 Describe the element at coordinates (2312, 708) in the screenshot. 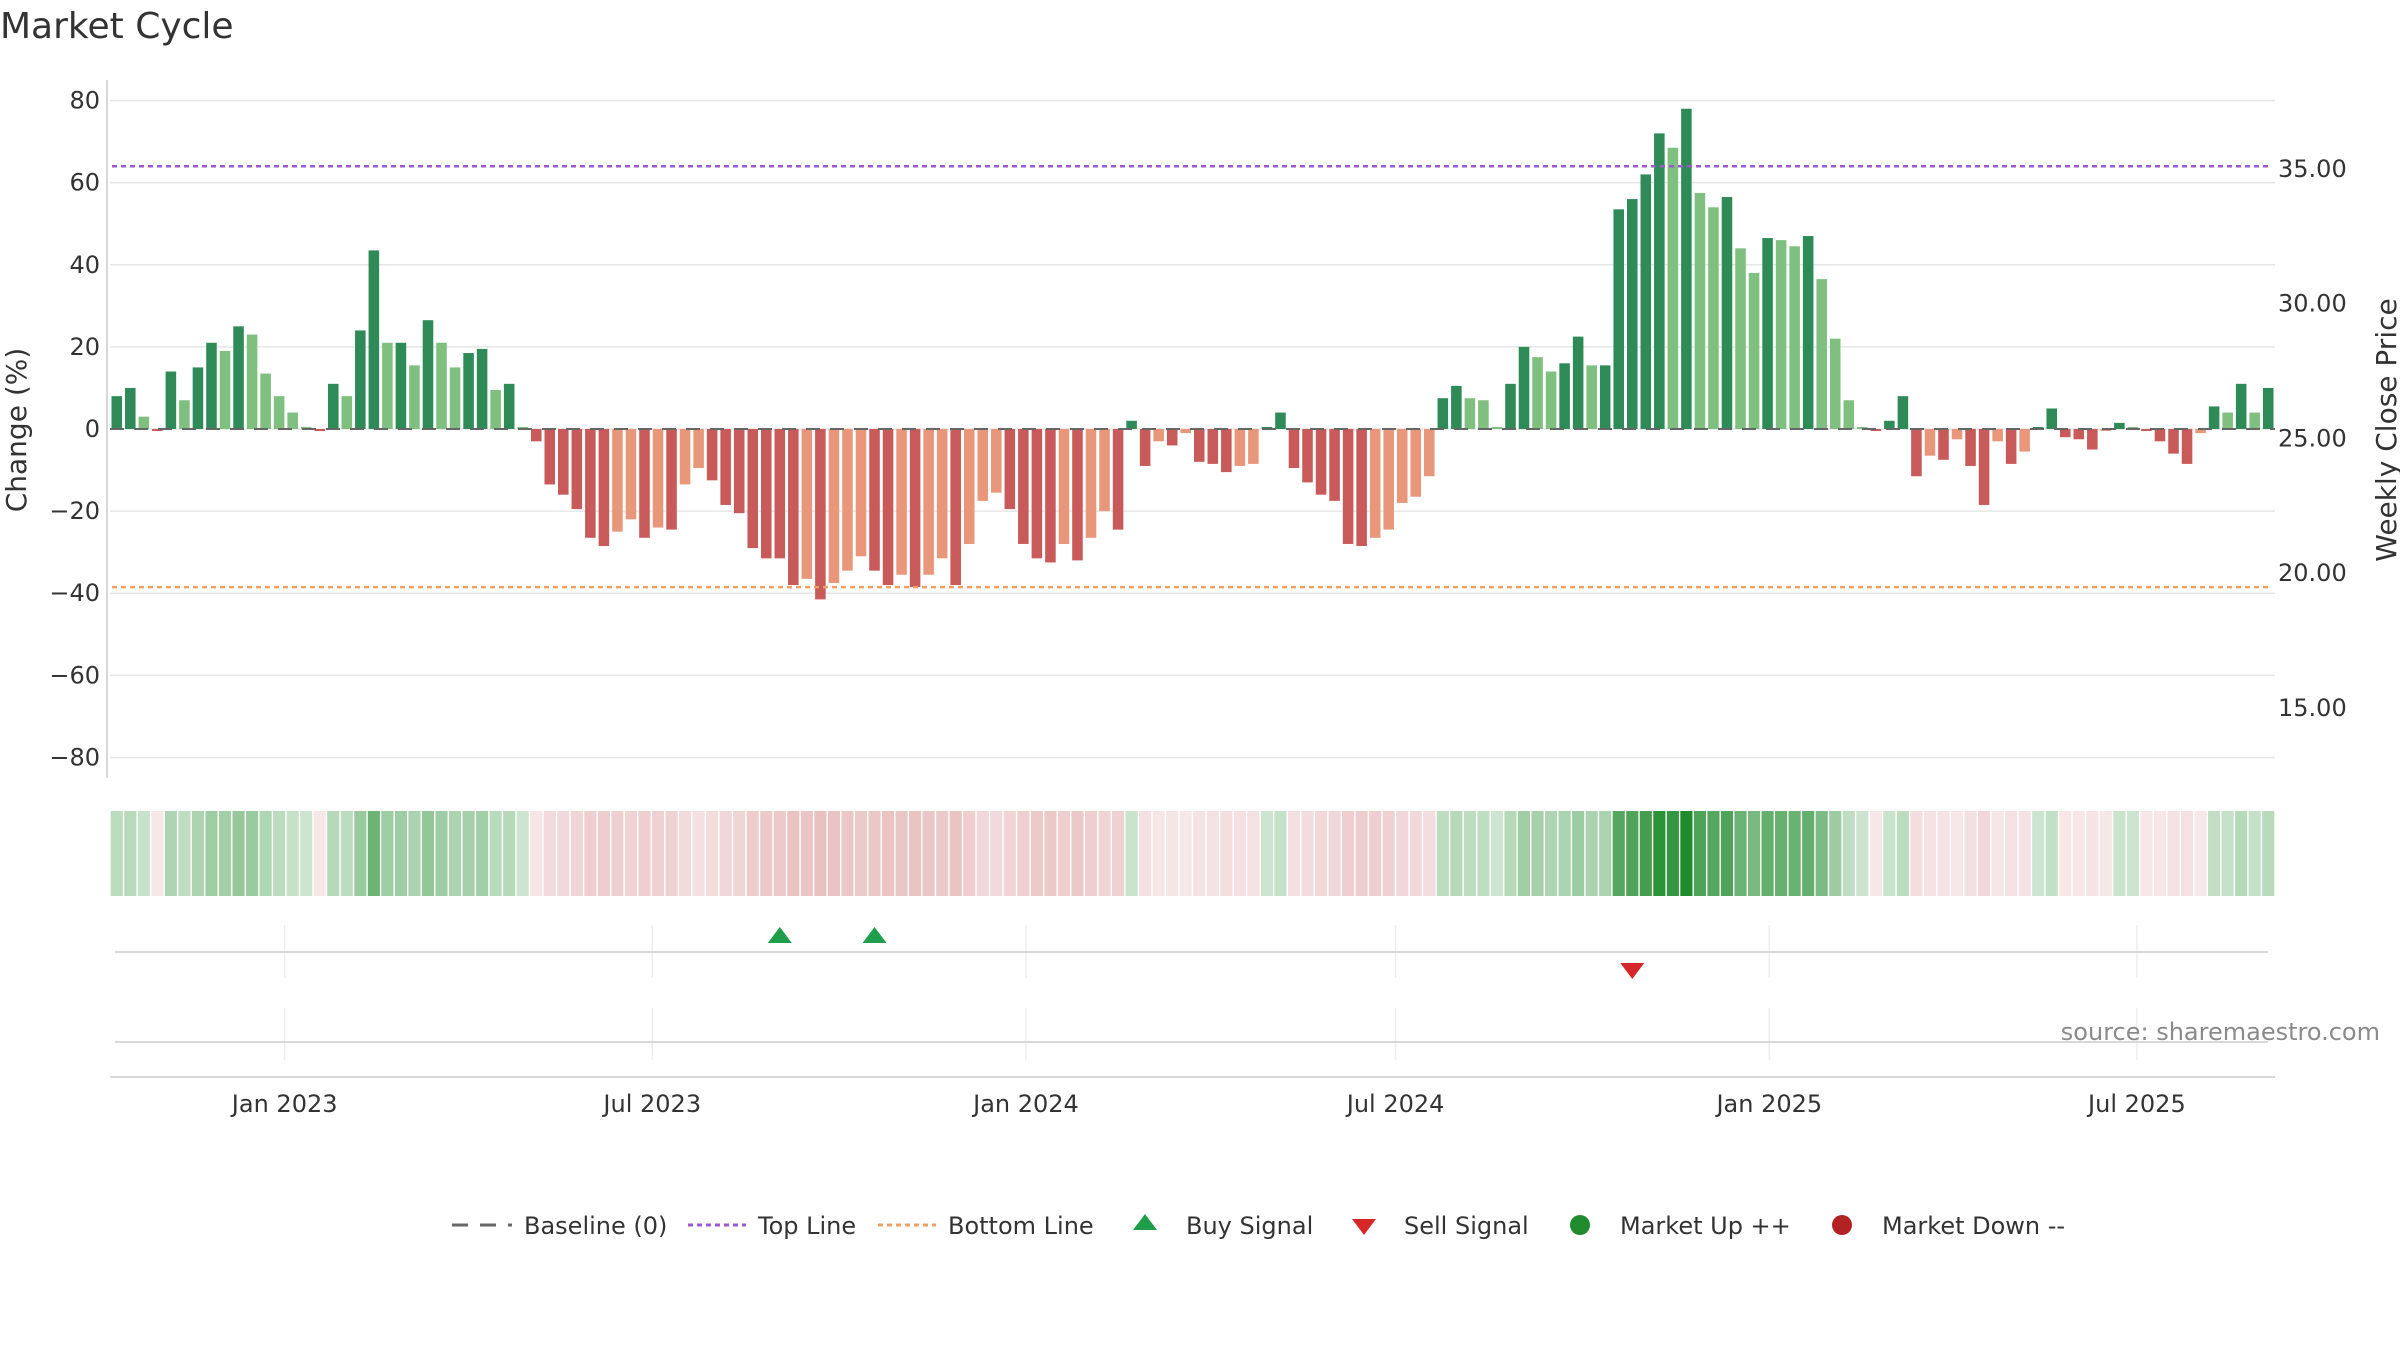

I see `y2-tick-label: 15.00` at that location.